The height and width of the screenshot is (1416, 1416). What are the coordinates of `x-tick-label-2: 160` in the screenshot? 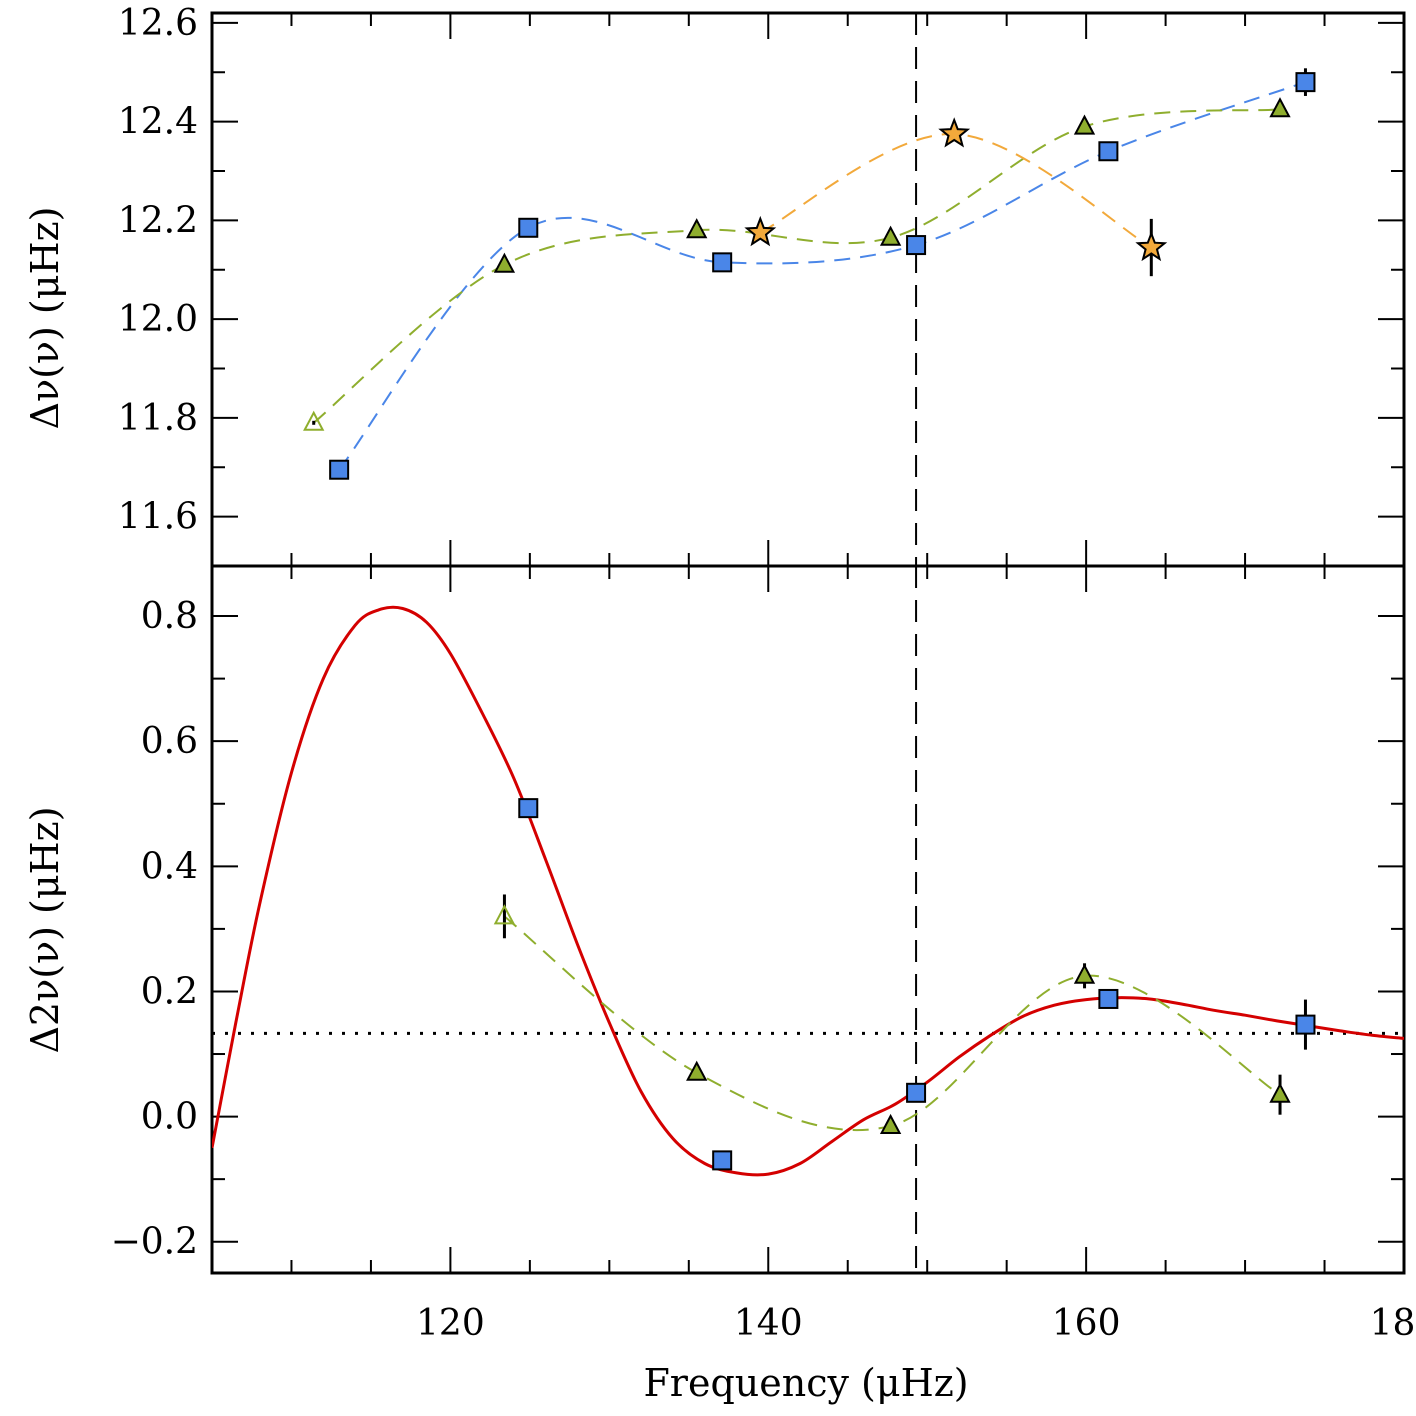 It's located at (1086, 1323).